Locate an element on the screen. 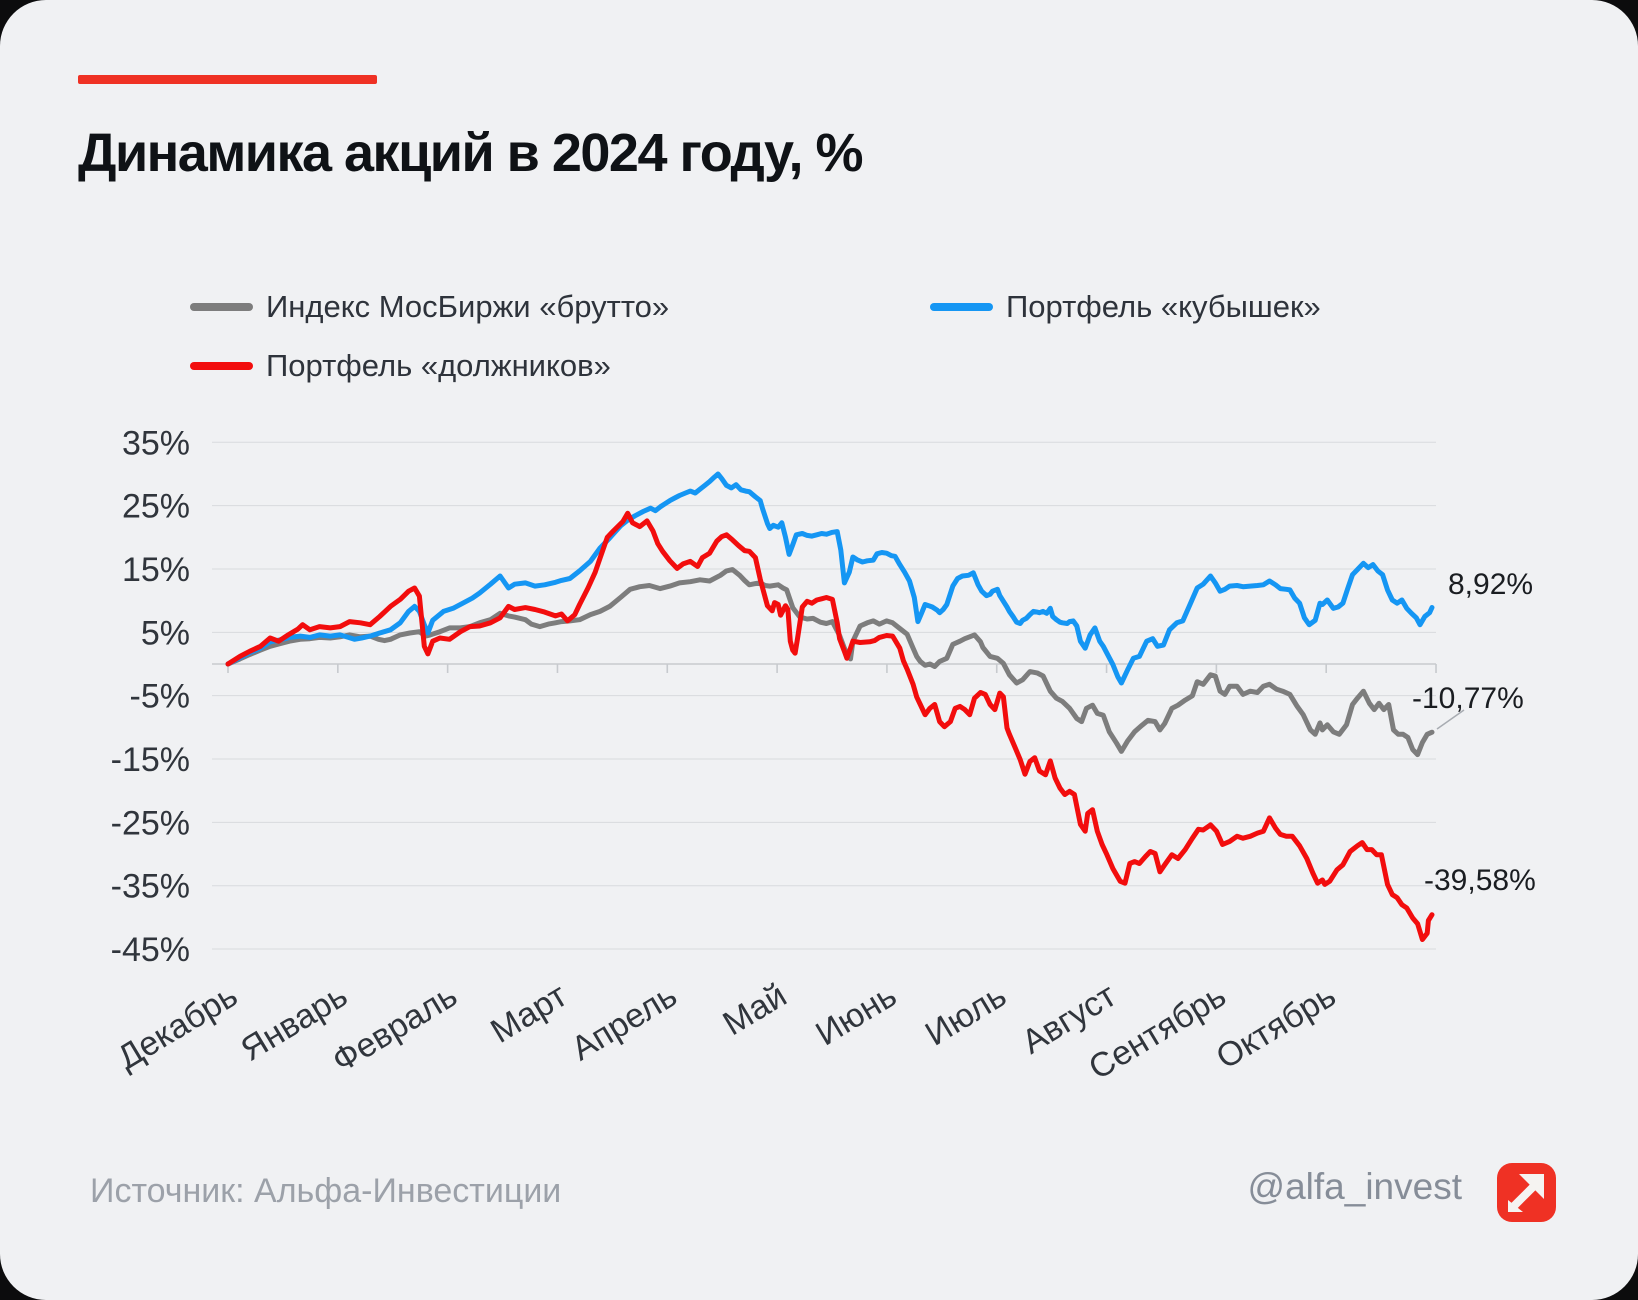  legend-item-debtors-portfolio: Портфель «должников» is located at coordinates (400, 366).